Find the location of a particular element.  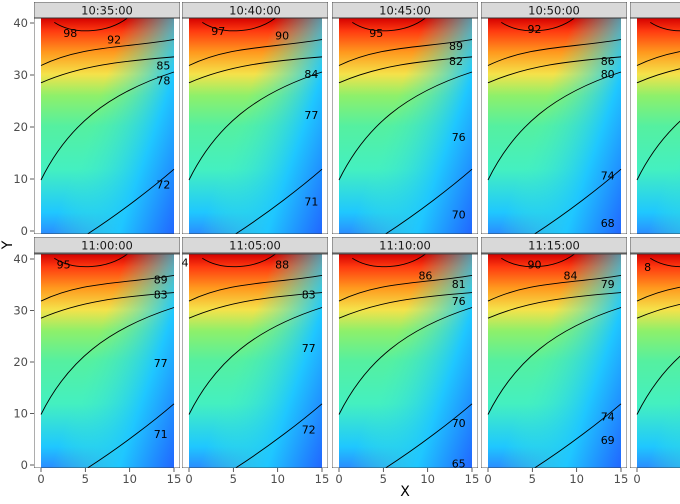

facet-panel: 4 88 83 77 72 11:05:00 is located at coordinates (255, 352).